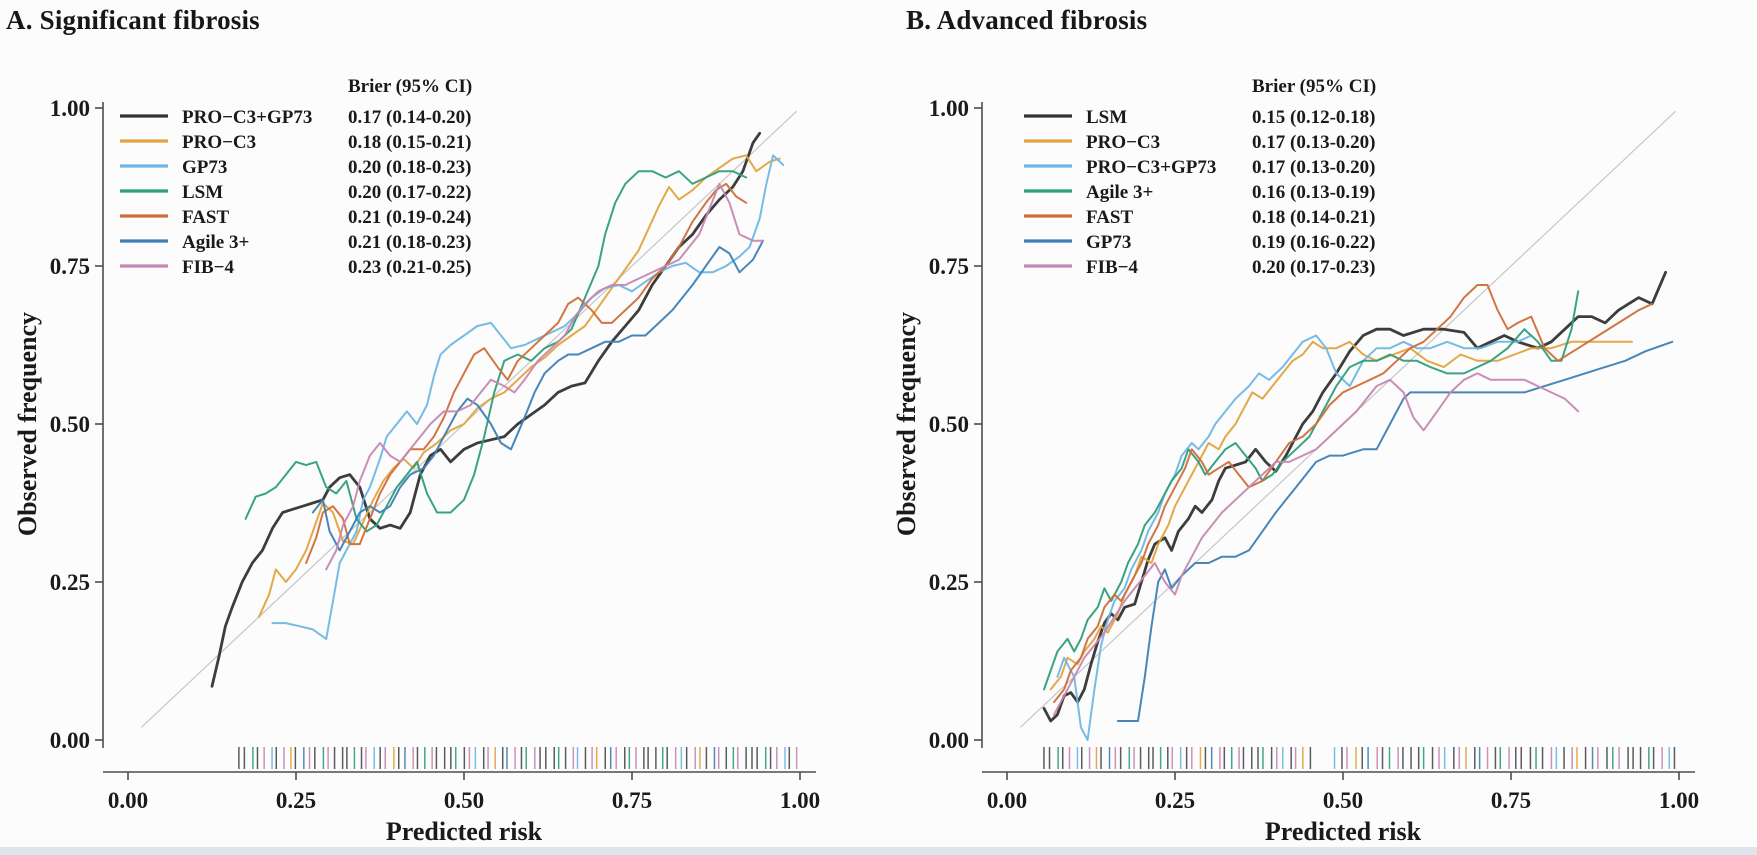 This screenshot has width=1757, height=855. Describe the element at coordinates (1313, 167) in the screenshot. I see `legend-brier-pro-c3-gp73: 0.17 (0.13-0.20)` at that location.